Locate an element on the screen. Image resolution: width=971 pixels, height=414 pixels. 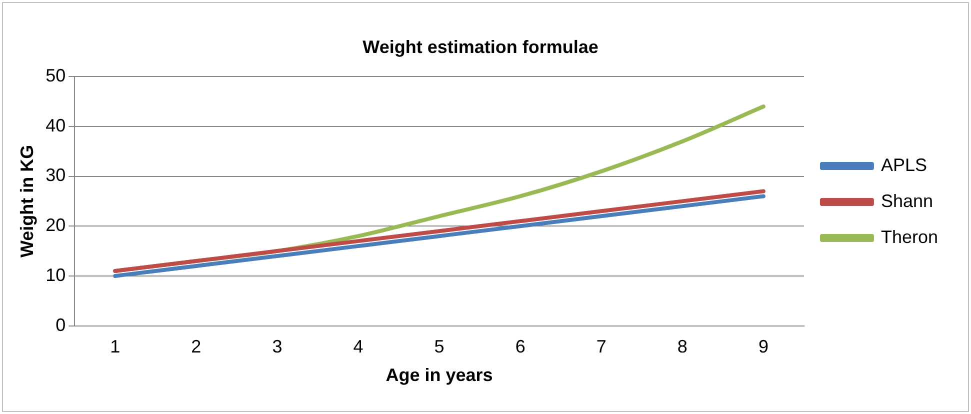
y-tick-label: 0 is located at coordinates (61, 324).